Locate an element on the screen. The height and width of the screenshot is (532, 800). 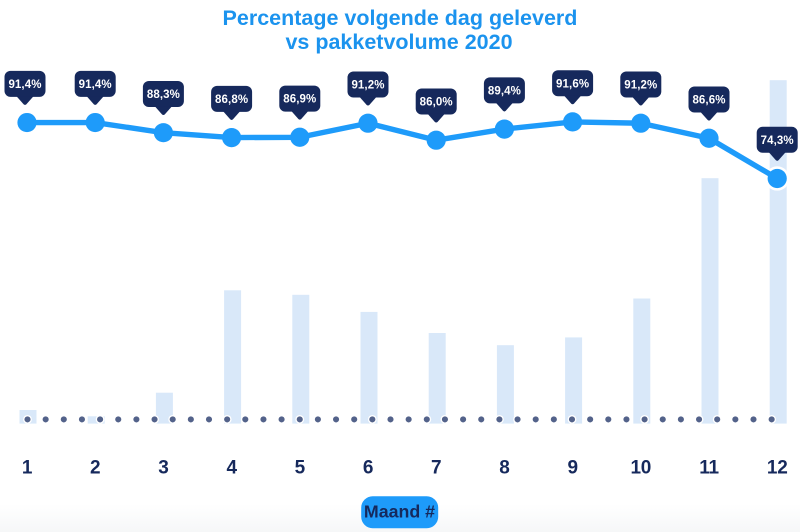
svg-text: 5 is located at coordinates (300, 468).